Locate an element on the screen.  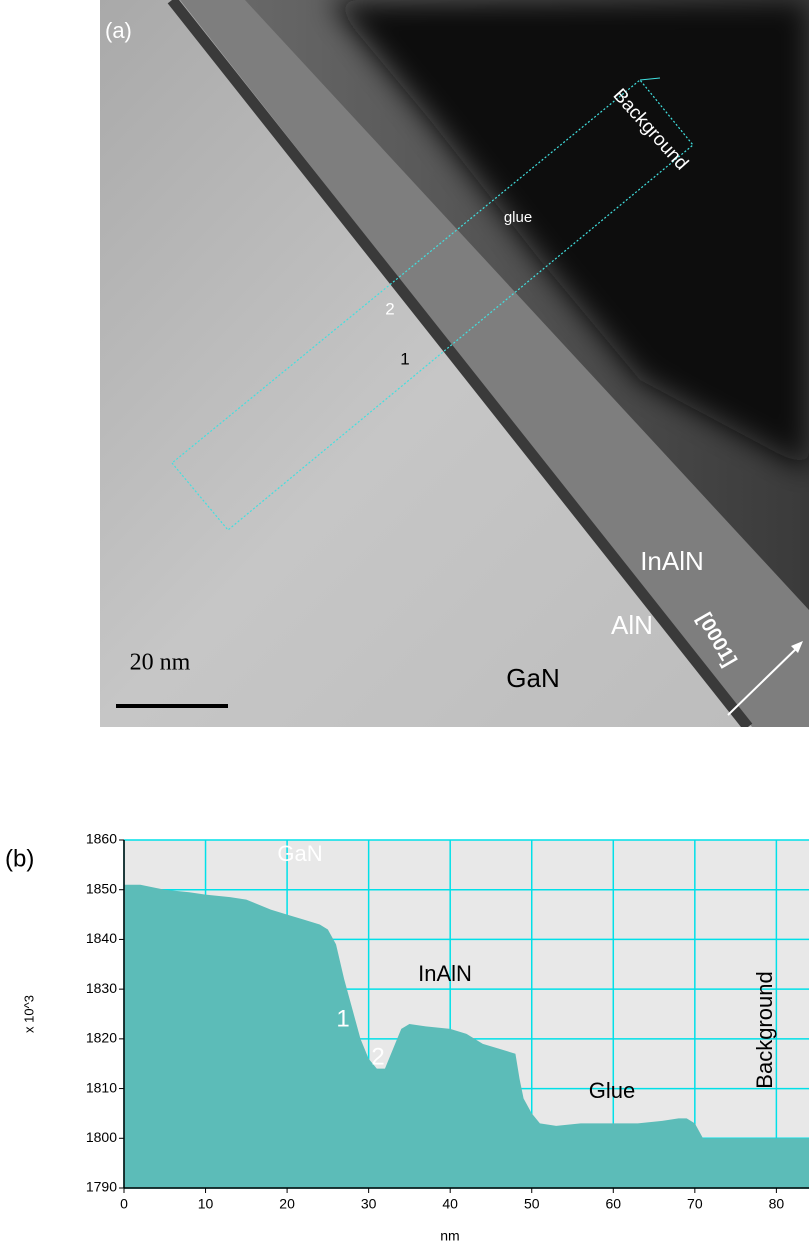
x-axis-label: nm is located at coordinates (449, 1236).